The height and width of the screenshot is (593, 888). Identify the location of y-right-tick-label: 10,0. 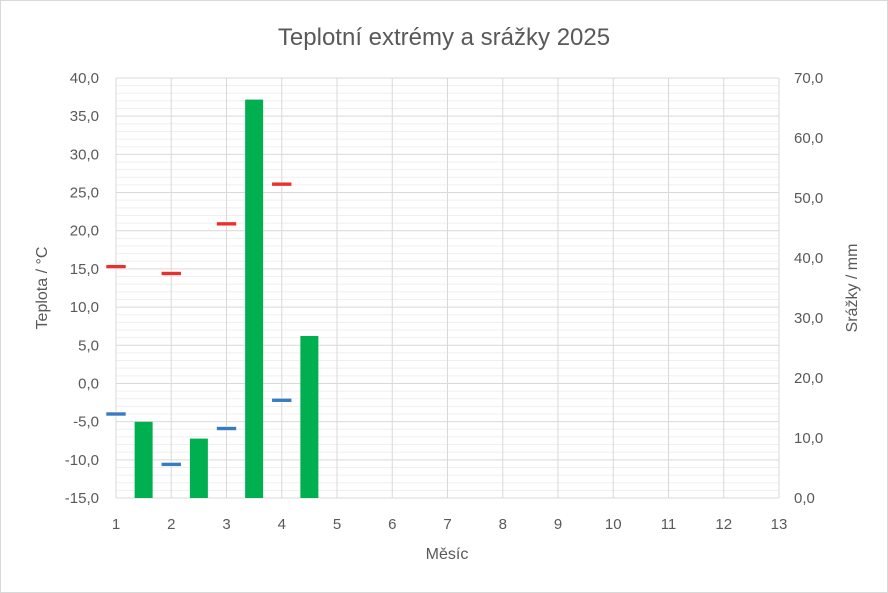
(808, 438).